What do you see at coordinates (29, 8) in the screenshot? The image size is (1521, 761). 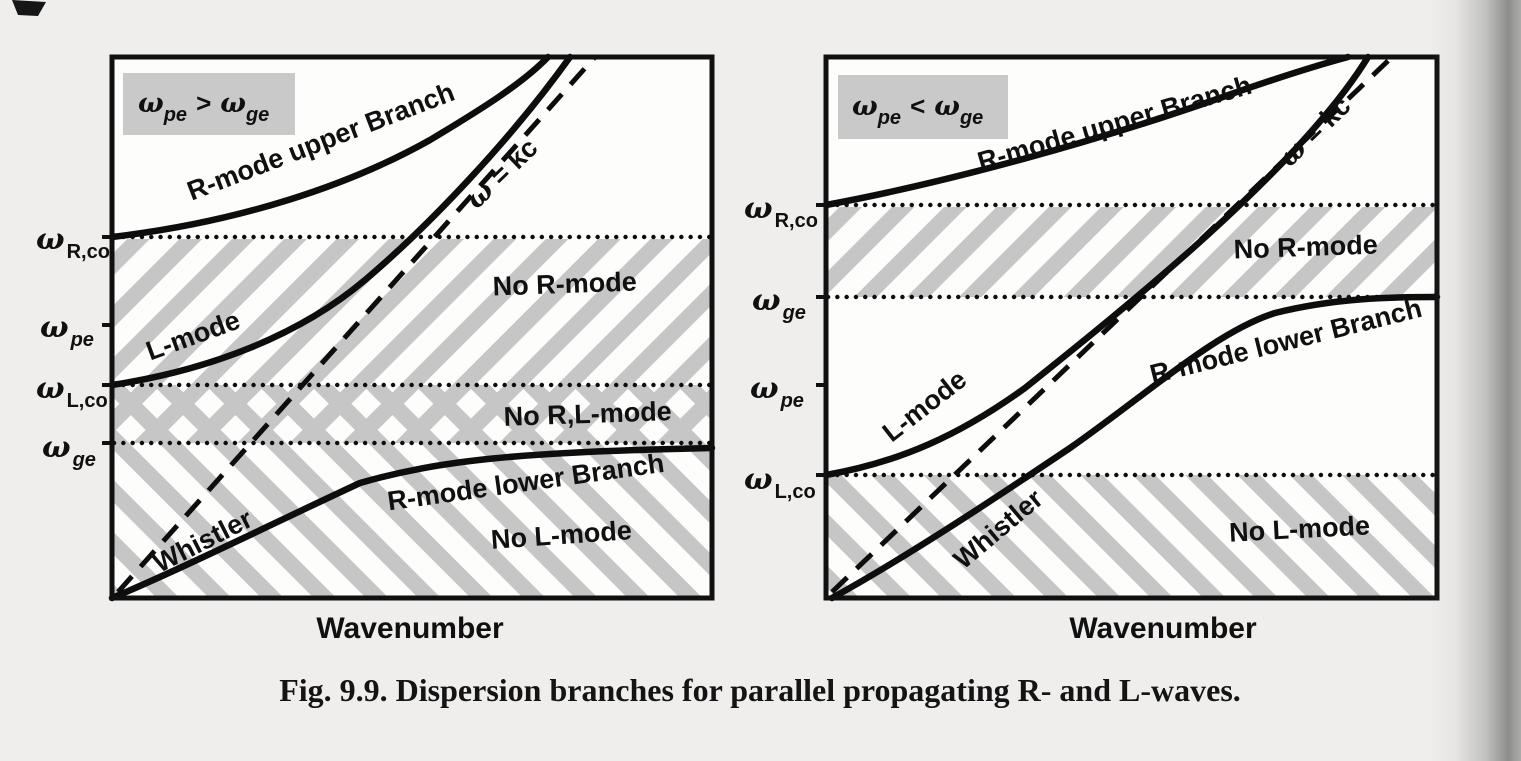 I see `scan-artifact` at bounding box center [29, 8].